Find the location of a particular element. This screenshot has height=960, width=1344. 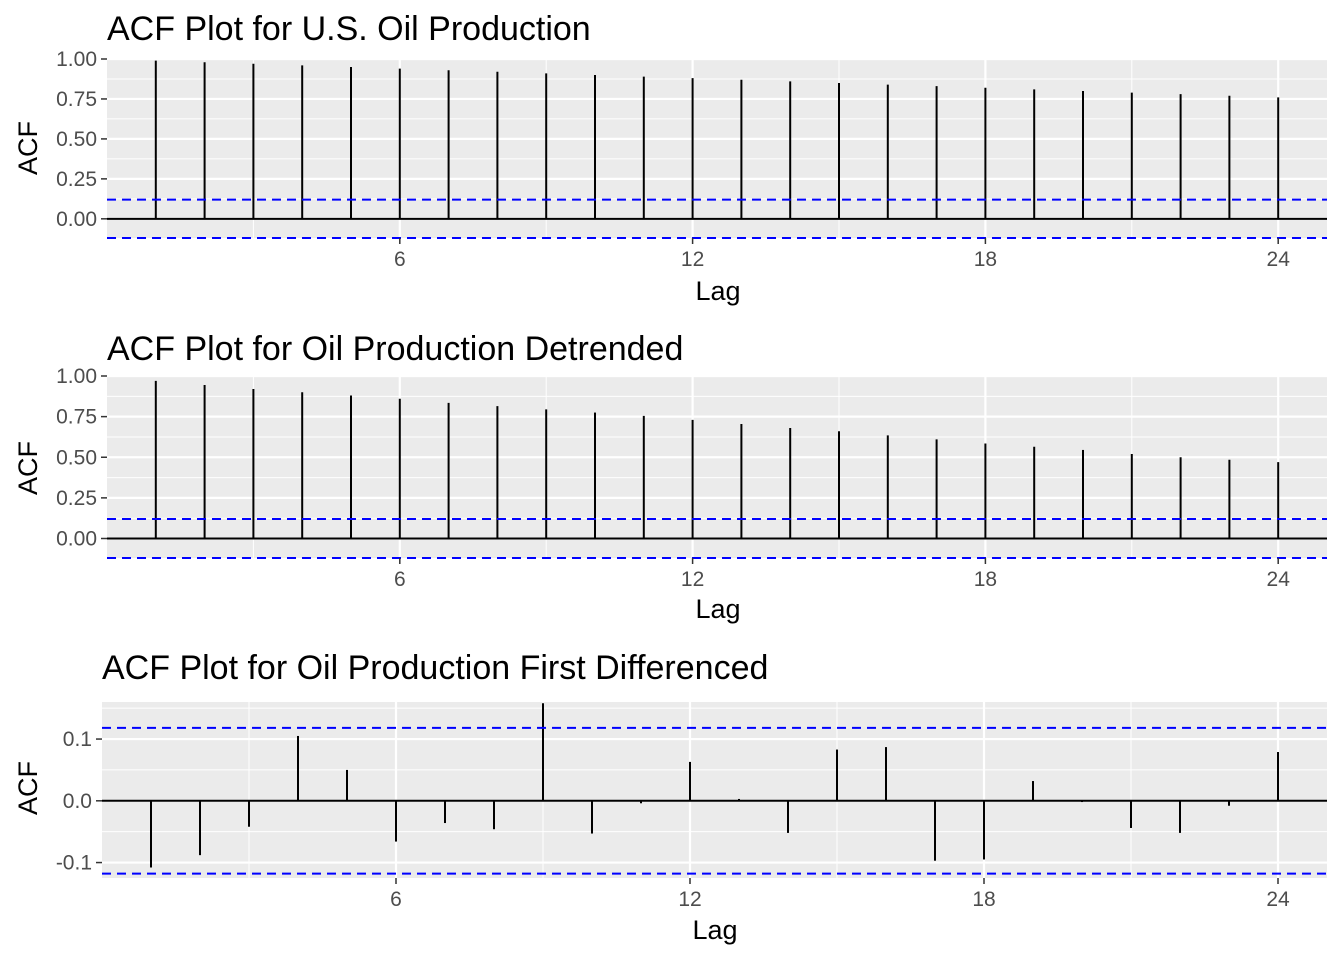

chart-title: ACF Plot for Oil Production Detrended is located at coordinates (395, 349).